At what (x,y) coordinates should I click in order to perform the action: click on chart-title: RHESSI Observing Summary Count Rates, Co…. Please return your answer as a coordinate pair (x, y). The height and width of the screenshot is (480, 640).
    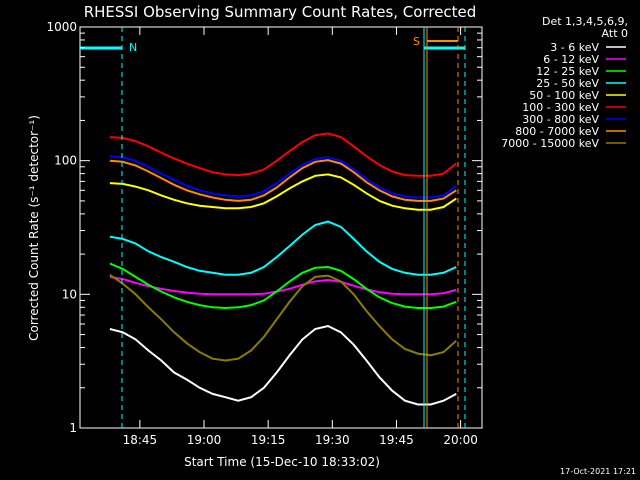
    Looking at the image, I should click on (280, 12).